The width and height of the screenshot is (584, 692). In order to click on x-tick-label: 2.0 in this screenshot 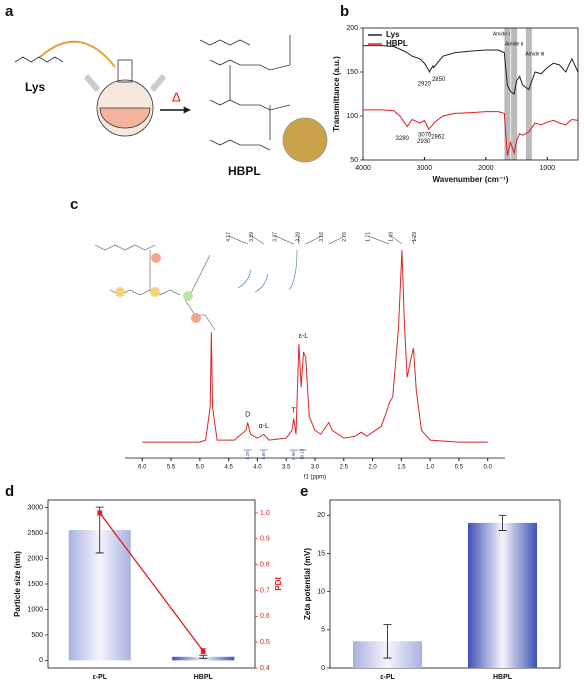, I will do `click(372, 468)`.